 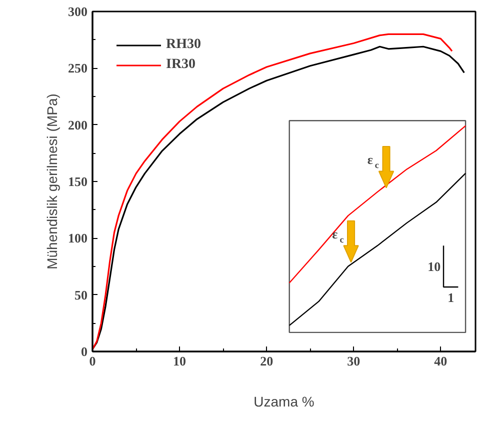 What do you see at coordinates (434, 266) in the screenshot?
I see `annotation: 10` at bounding box center [434, 266].